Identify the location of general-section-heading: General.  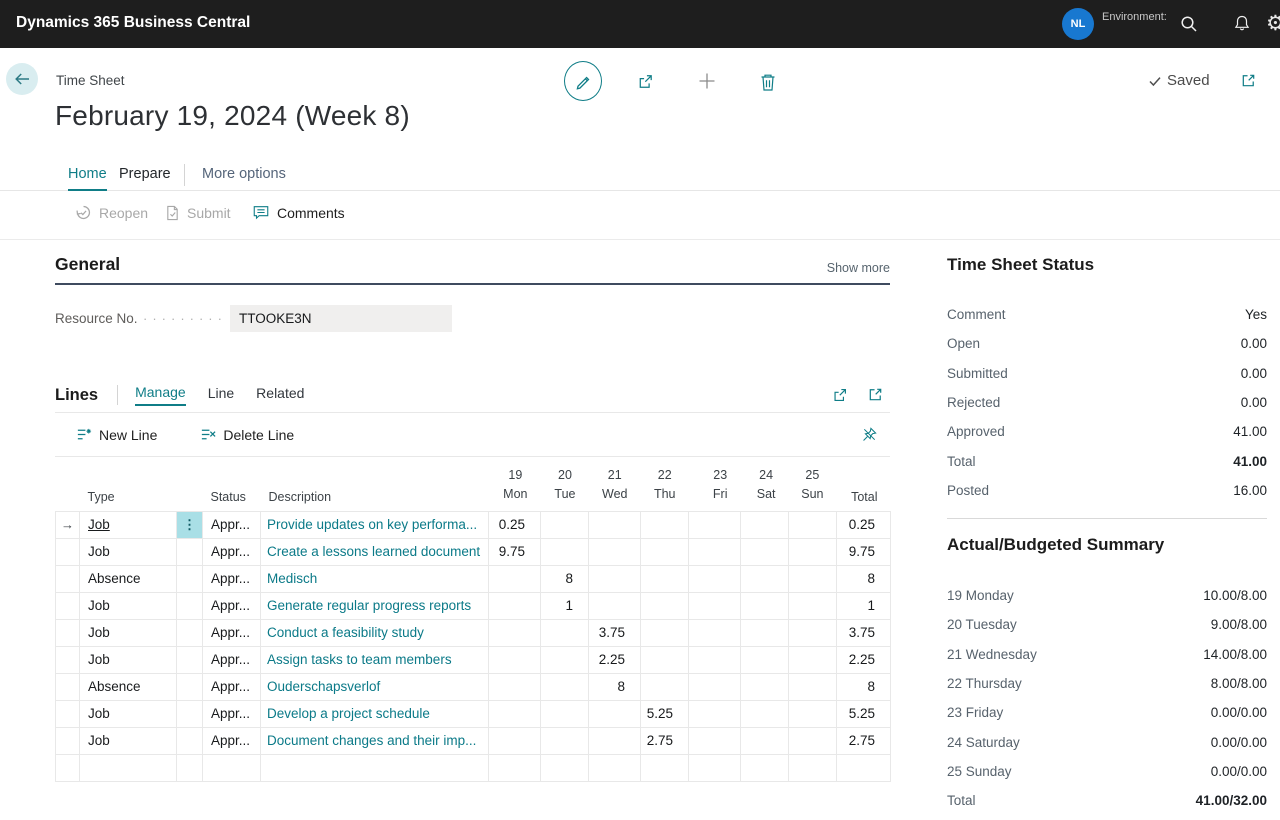
(88, 264).